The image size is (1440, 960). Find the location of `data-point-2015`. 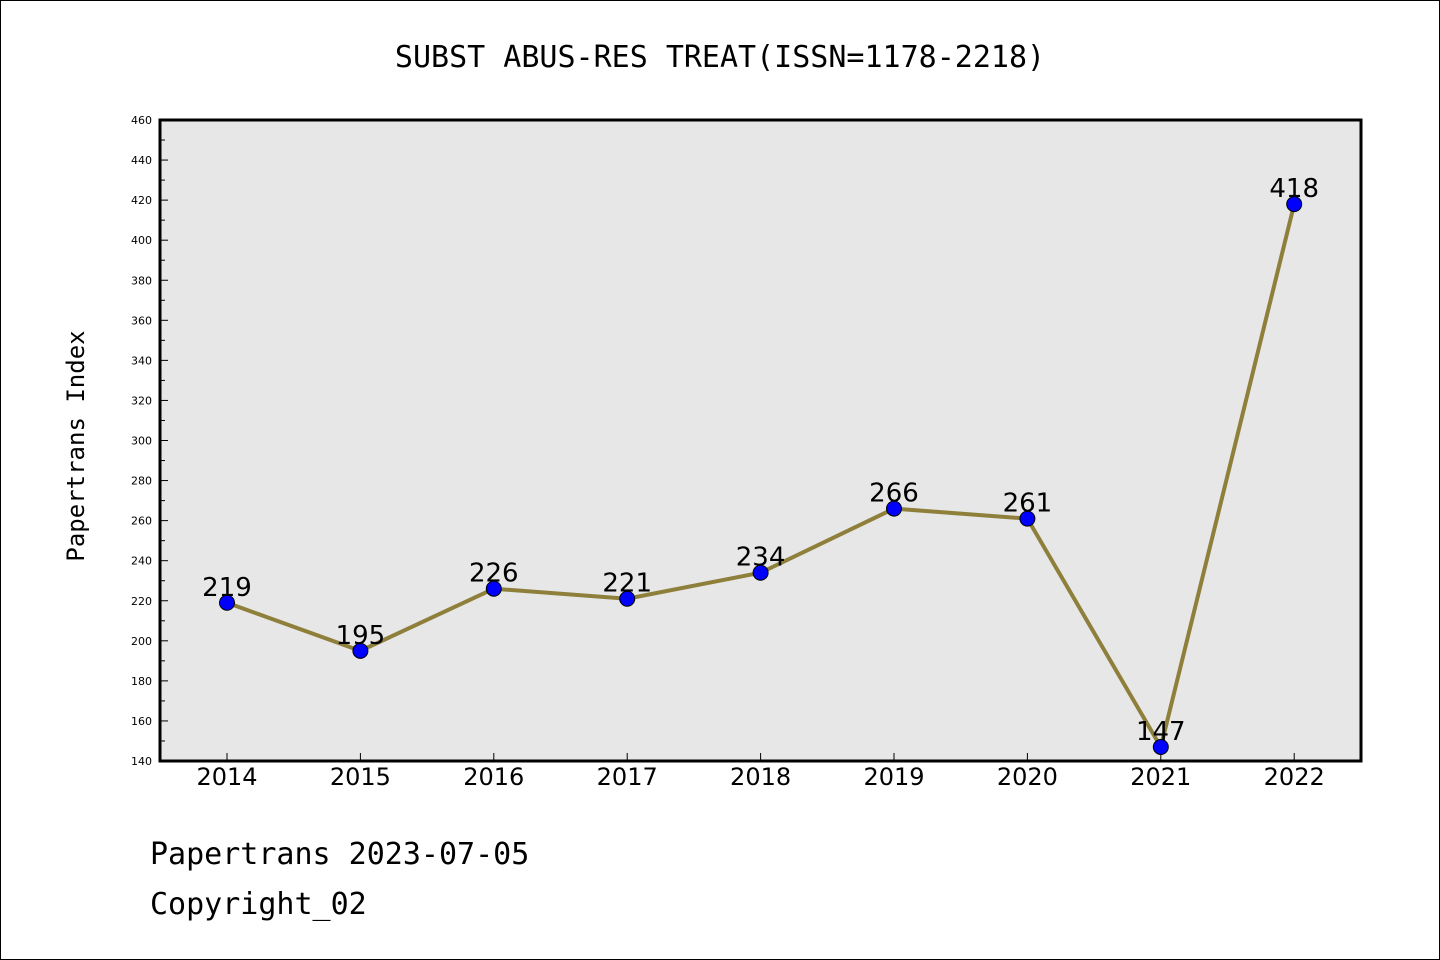

data-point-2015 is located at coordinates (360, 650).